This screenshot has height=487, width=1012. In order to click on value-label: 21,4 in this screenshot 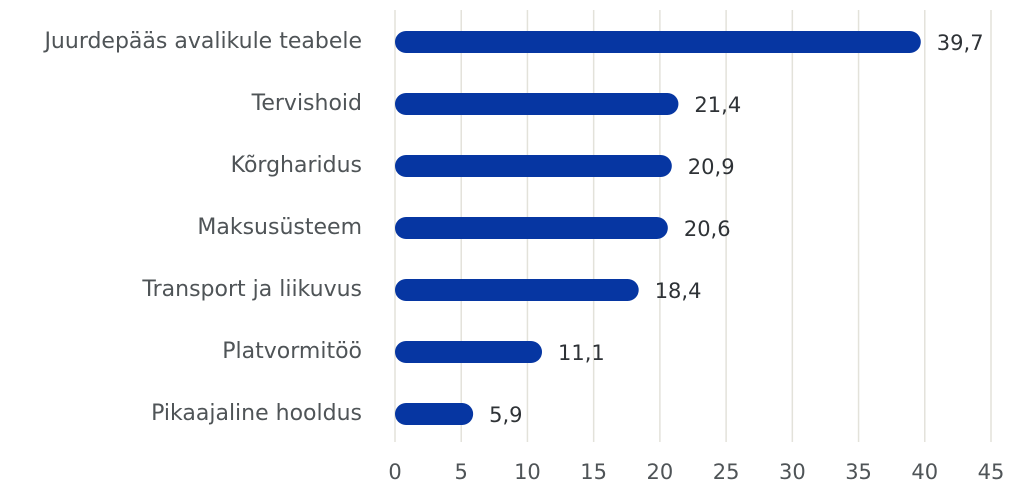, I will do `click(717, 105)`.